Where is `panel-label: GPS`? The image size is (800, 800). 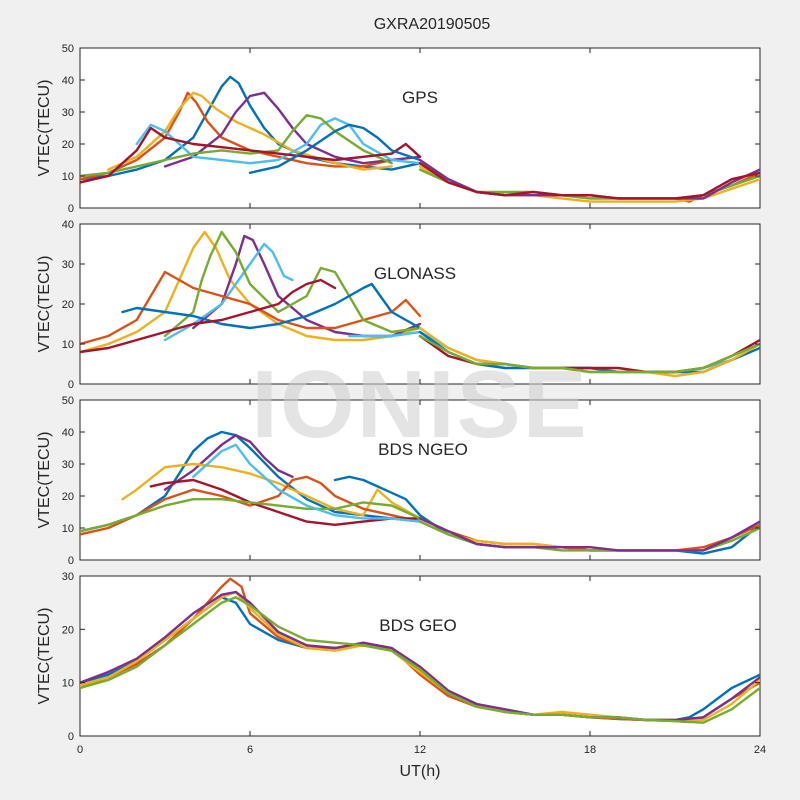 panel-label: GPS is located at coordinates (420, 97).